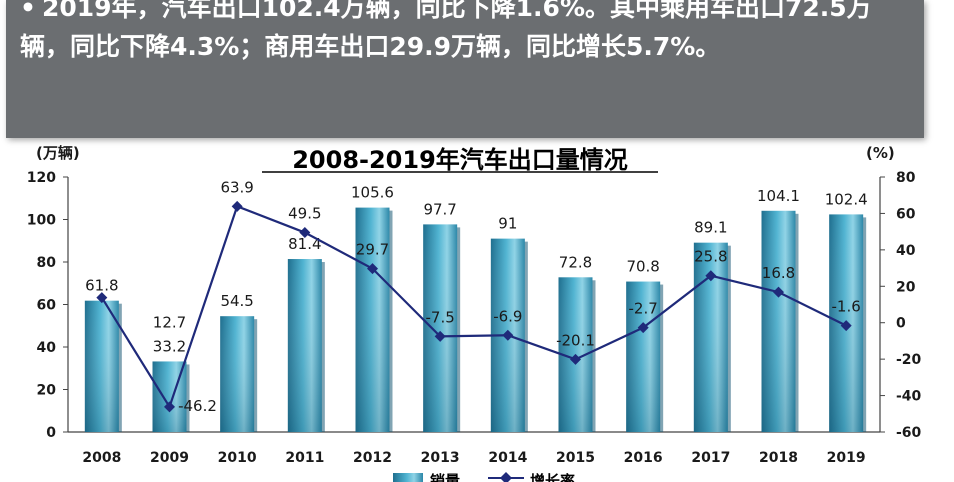 This screenshot has width=954, height=482. What do you see at coordinates (507, 316) in the screenshot?
I see `growth-value-label: -6.9` at bounding box center [507, 316].